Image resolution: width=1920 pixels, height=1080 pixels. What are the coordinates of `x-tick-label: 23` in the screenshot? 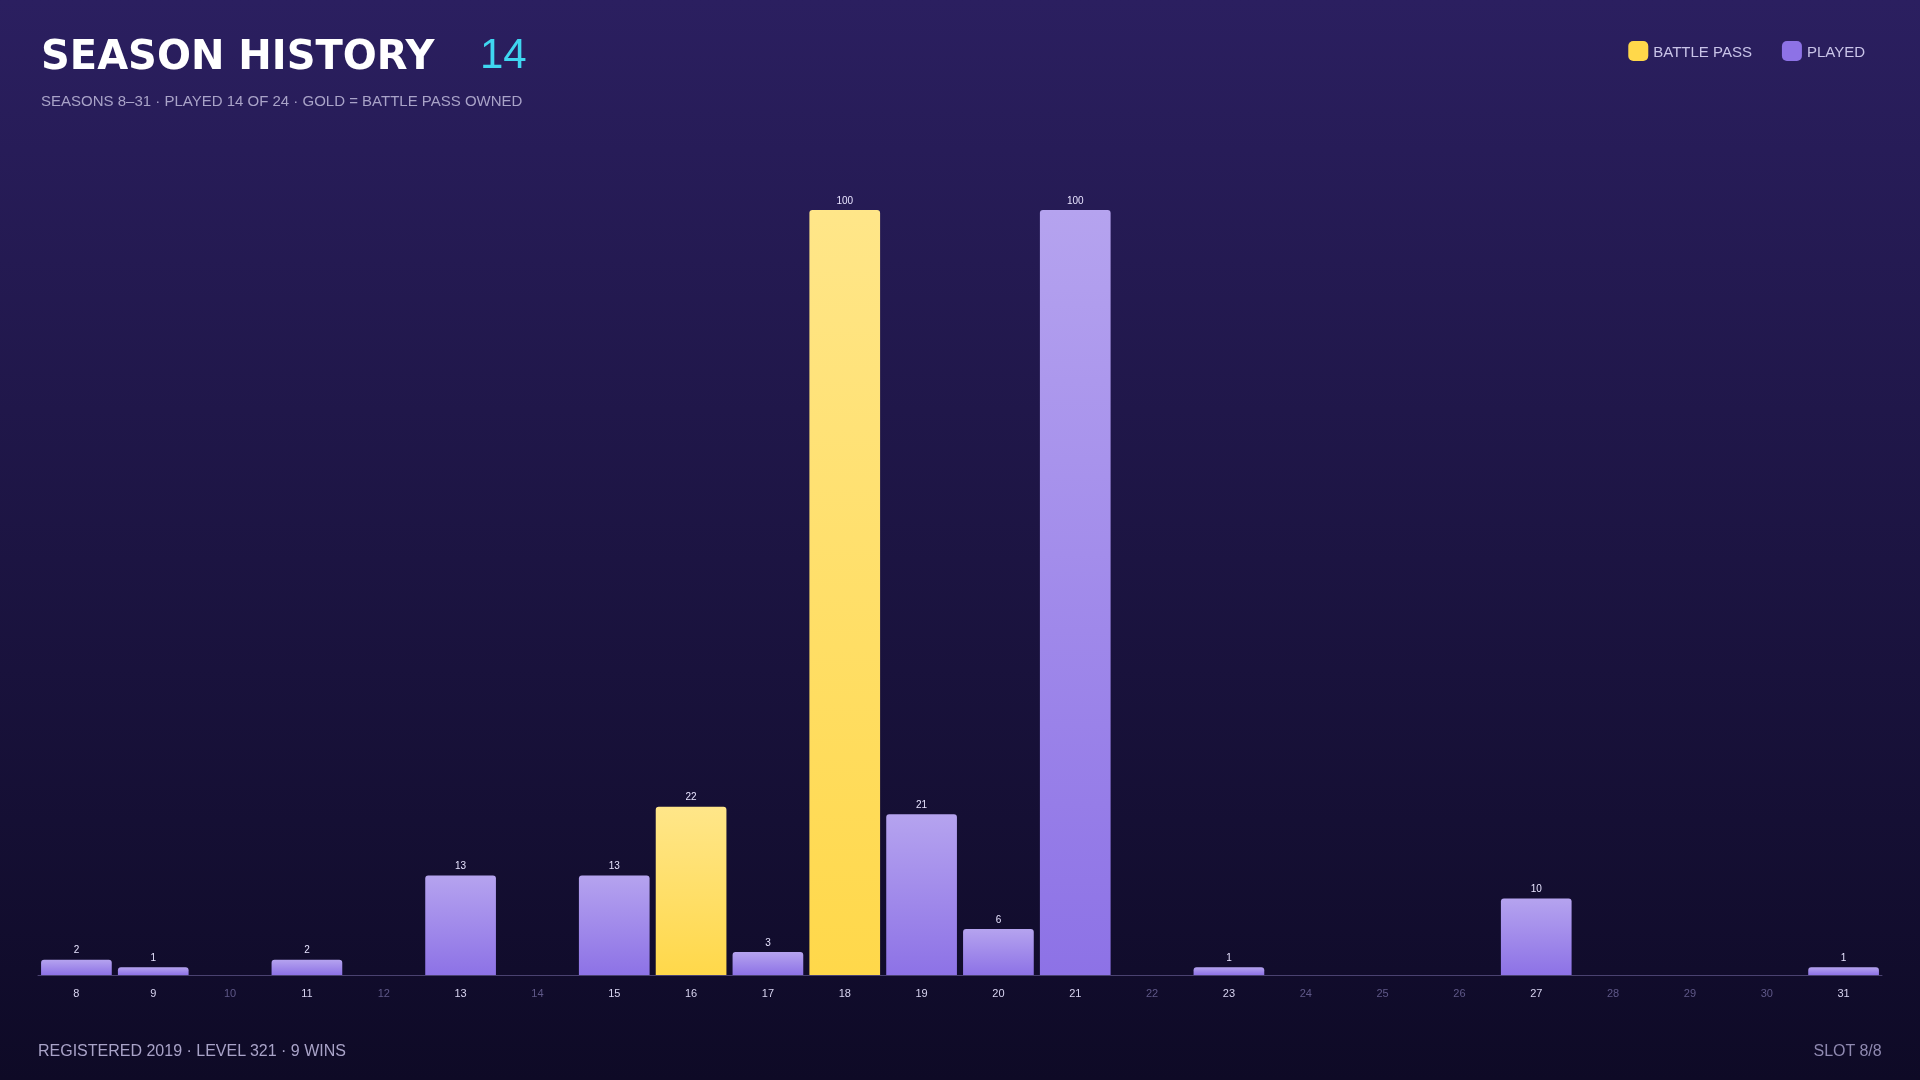 It's located at (1229, 992).